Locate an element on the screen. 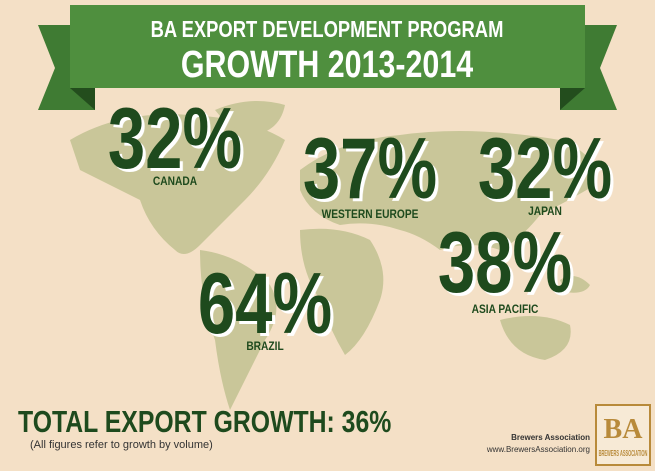  region-value: 64% is located at coordinates (265, 304).